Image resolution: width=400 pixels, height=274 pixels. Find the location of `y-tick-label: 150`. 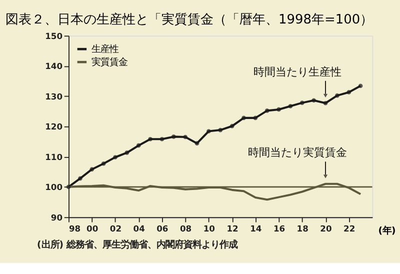

y-tick-label: 150 is located at coordinates (54, 35).